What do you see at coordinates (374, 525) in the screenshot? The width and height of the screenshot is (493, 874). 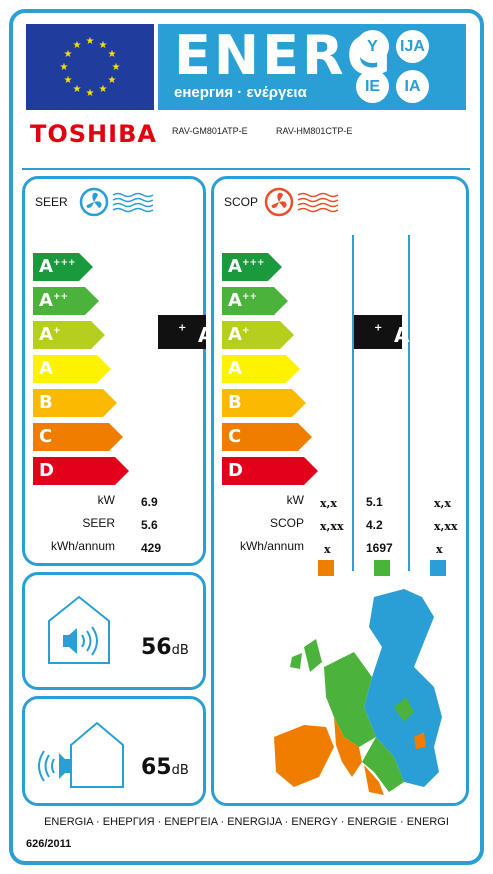 I see `scop-average-value: 4.2` at bounding box center [374, 525].